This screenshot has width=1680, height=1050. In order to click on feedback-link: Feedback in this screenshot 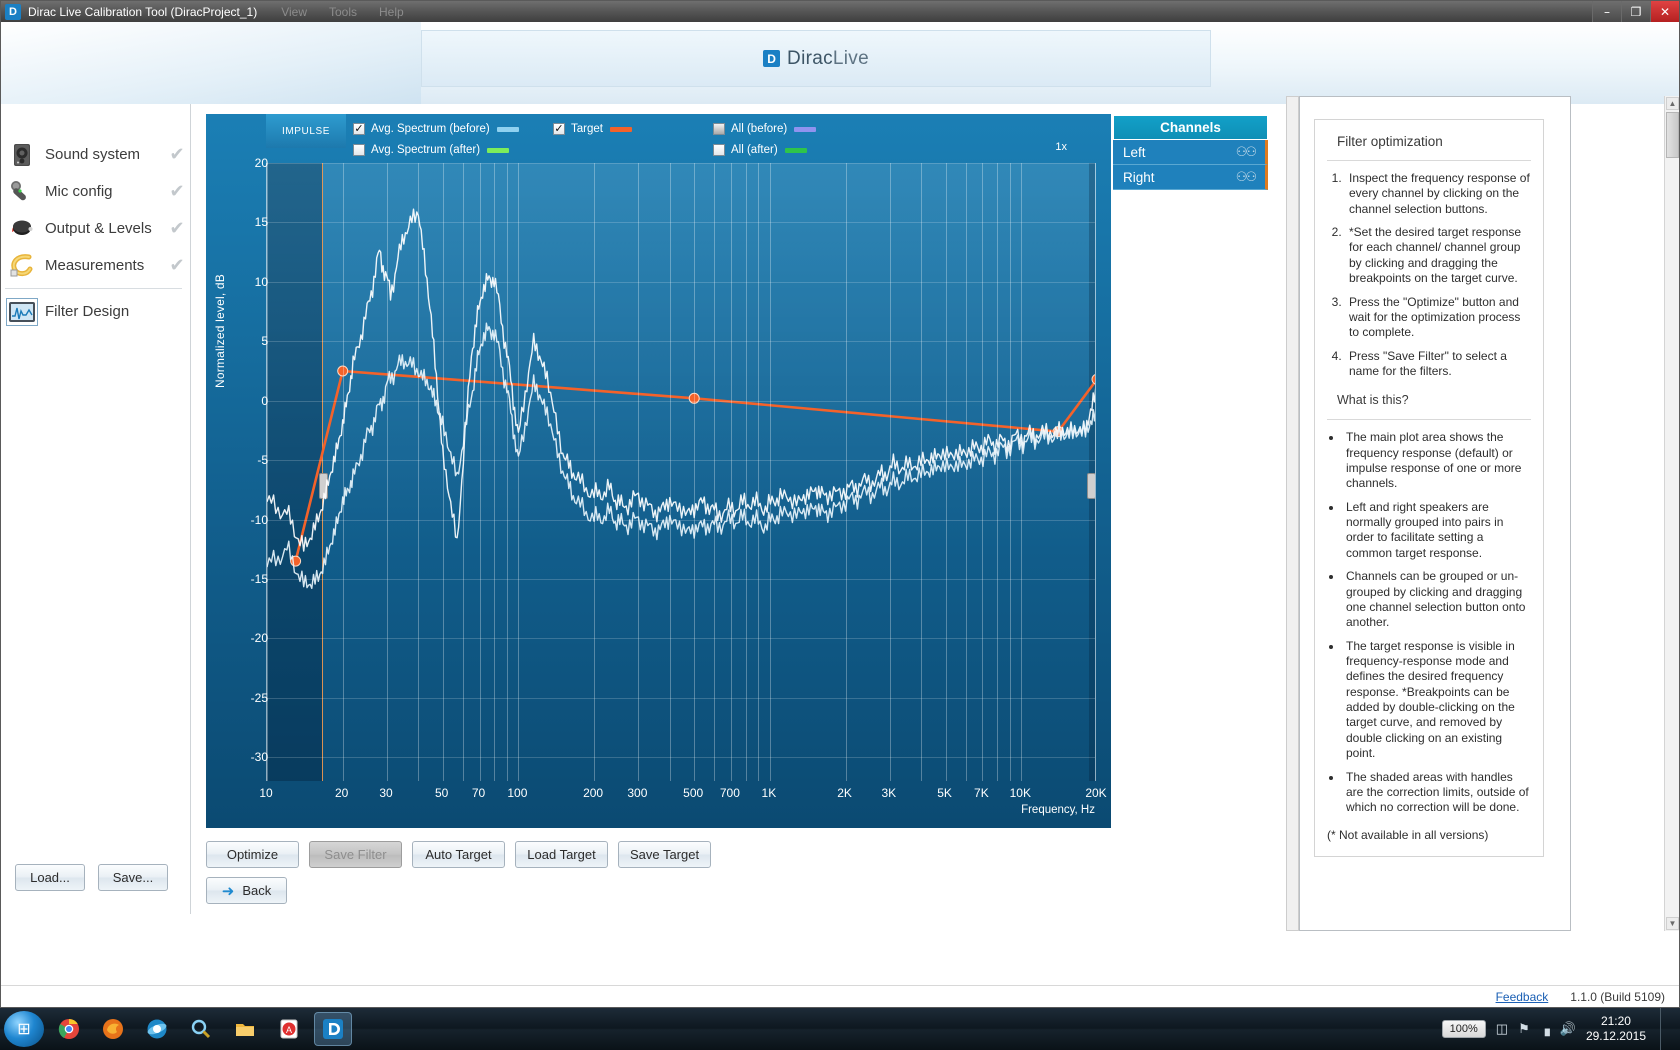, I will do `click(1522, 996)`.